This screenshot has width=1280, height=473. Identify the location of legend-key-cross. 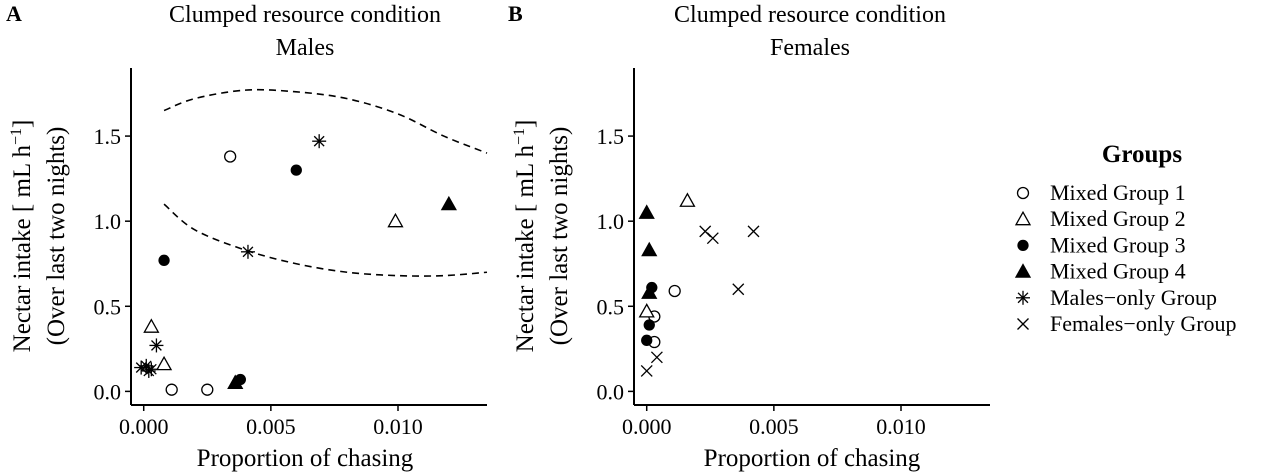
(1023, 324).